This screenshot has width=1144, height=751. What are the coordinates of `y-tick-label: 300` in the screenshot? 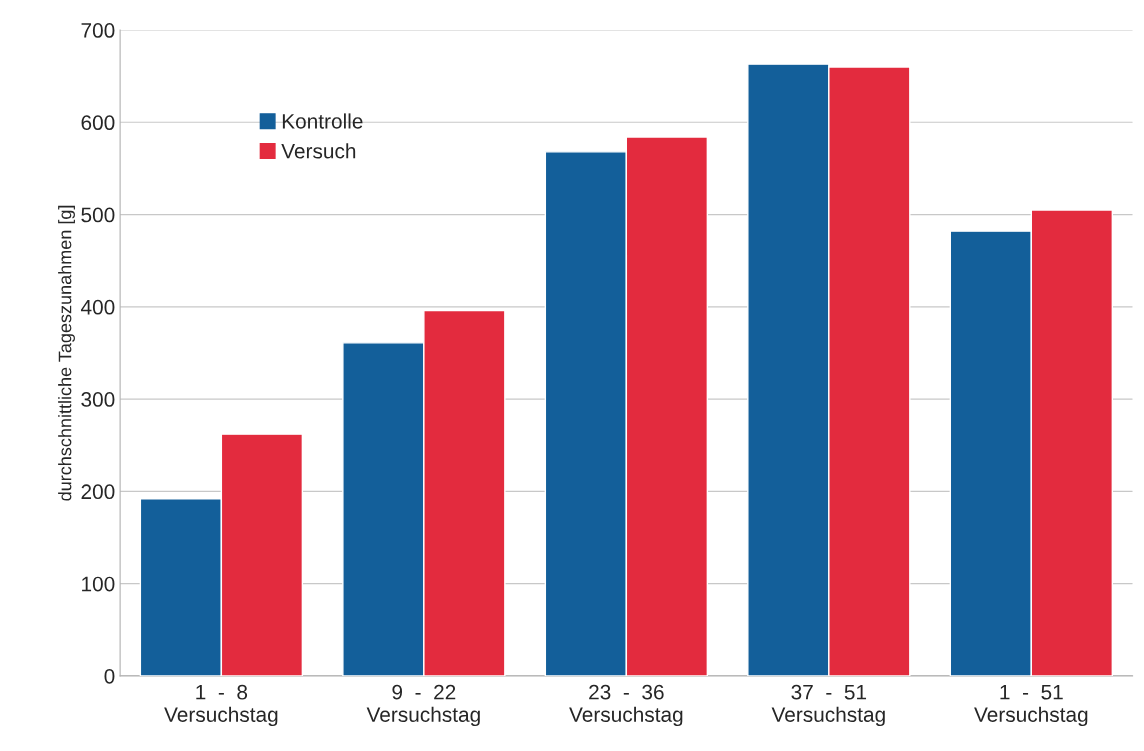 It's located at (98, 399).